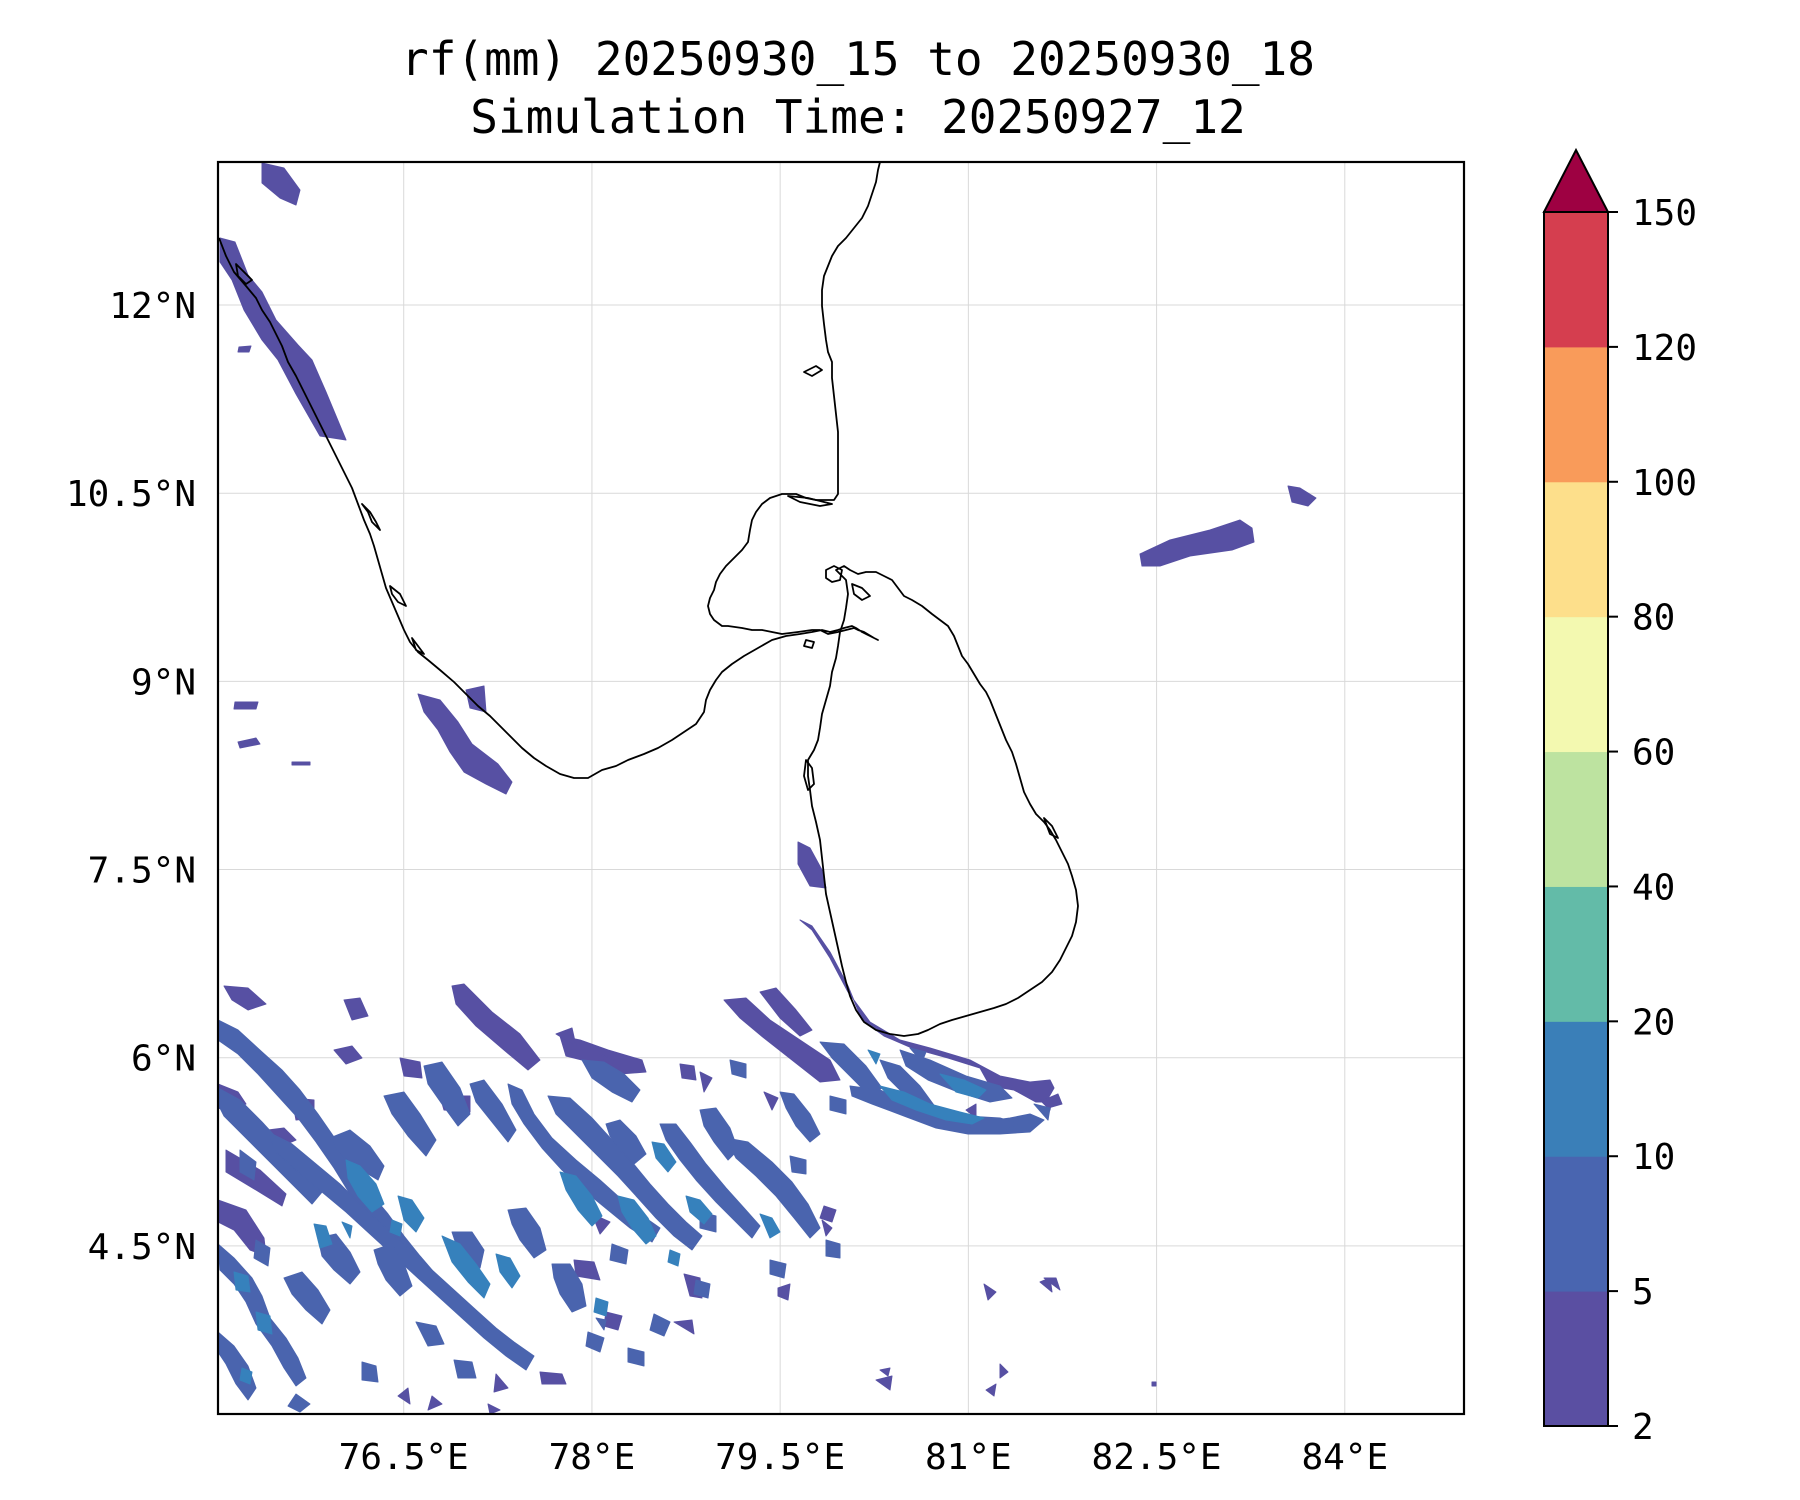  I want to click on rain-band-medium, so click(634, 1216).